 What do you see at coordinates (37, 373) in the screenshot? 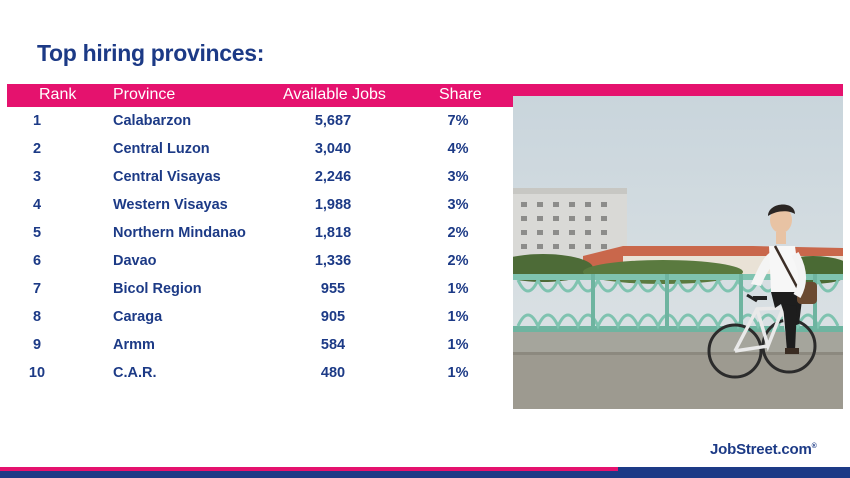
I see `cell-rank: 10` at bounding box center [37, 373].